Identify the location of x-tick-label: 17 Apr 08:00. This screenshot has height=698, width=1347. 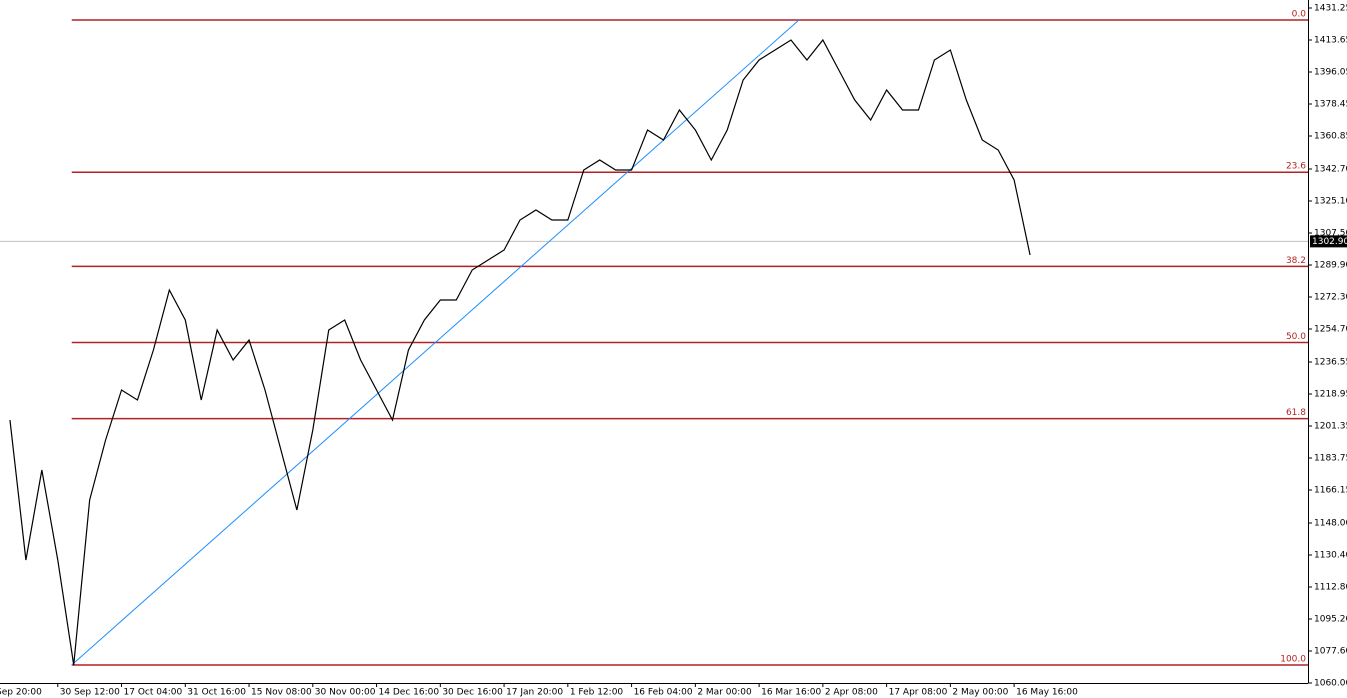
(918, 693).